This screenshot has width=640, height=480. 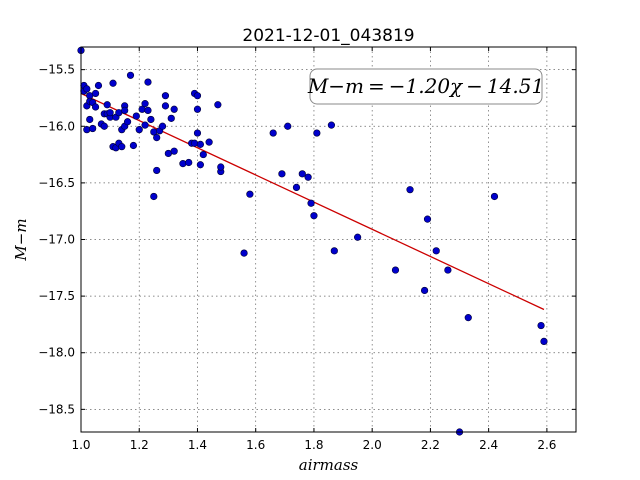 What do you see at coordinates (488, 445) in the screenshot?
I see `x-tick-label: 2.4` at bounding box center [488, 445].